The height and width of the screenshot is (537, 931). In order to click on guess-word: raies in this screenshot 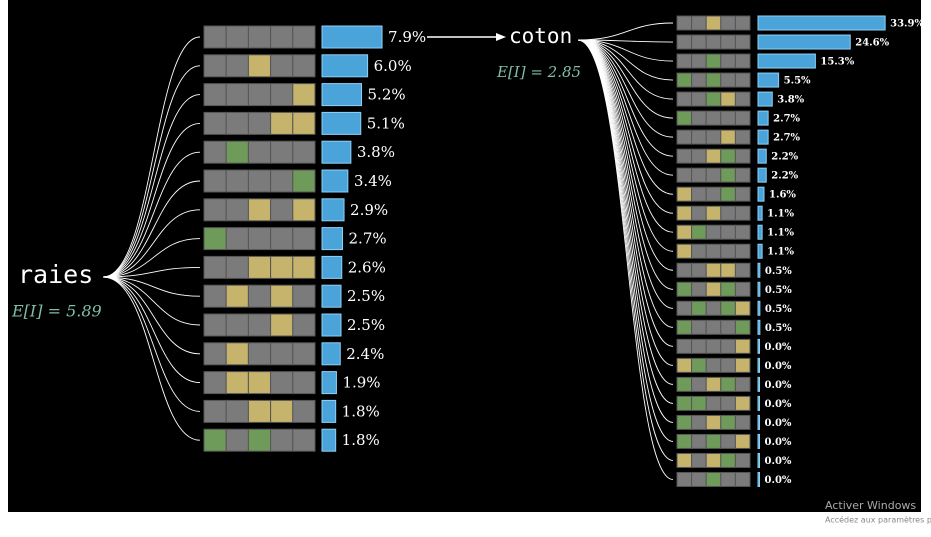, I will do `click(55, 274)`.